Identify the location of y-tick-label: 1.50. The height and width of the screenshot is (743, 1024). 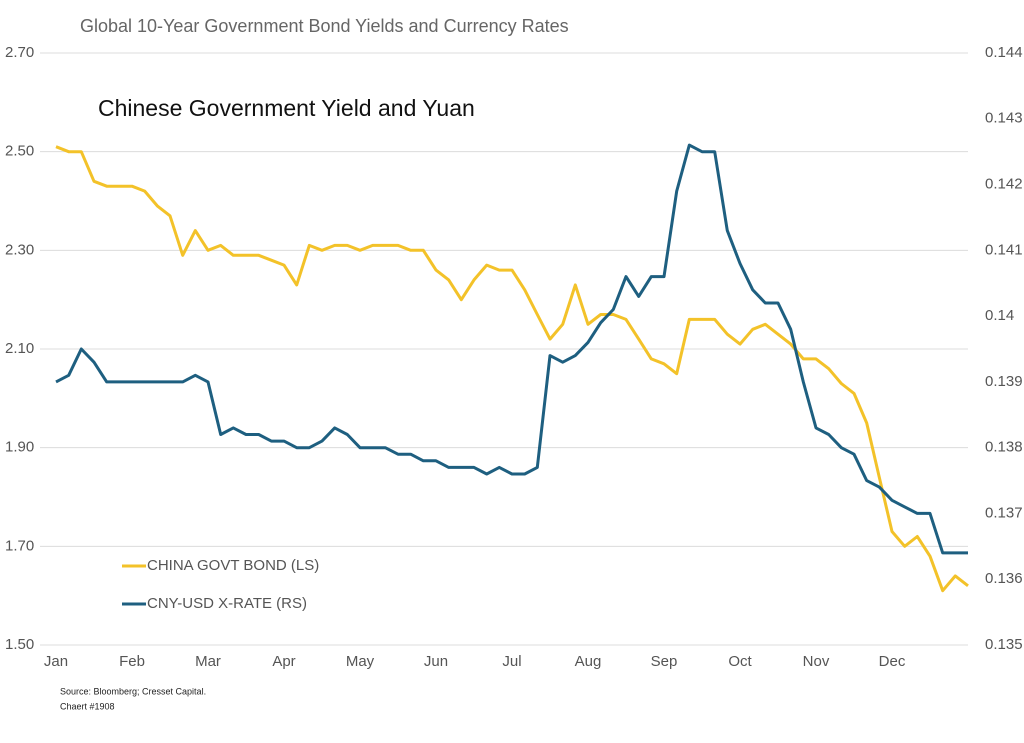
(19, 644).